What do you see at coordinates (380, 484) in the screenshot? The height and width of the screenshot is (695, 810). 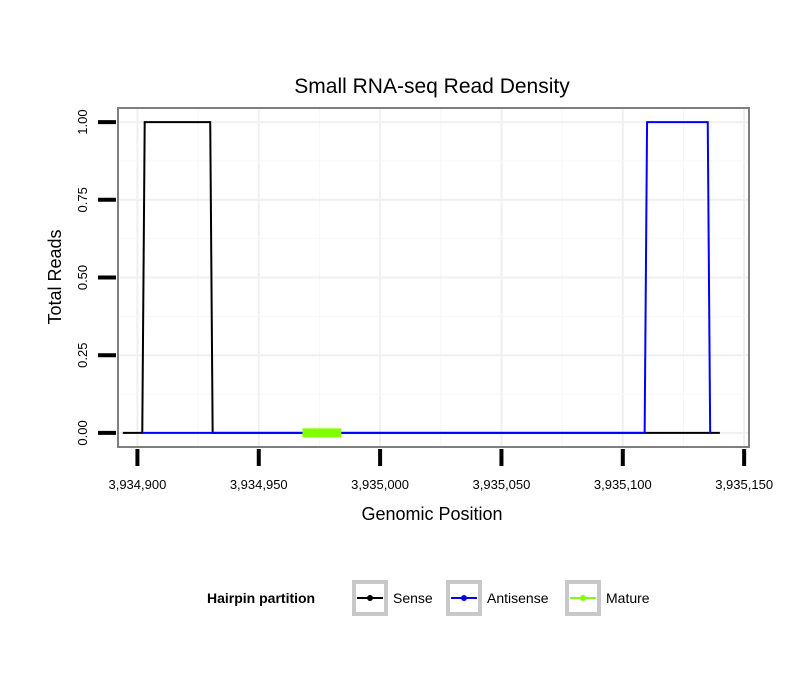 I see `x-tick-label: 3,935,000` at bounding box center [380, 484].